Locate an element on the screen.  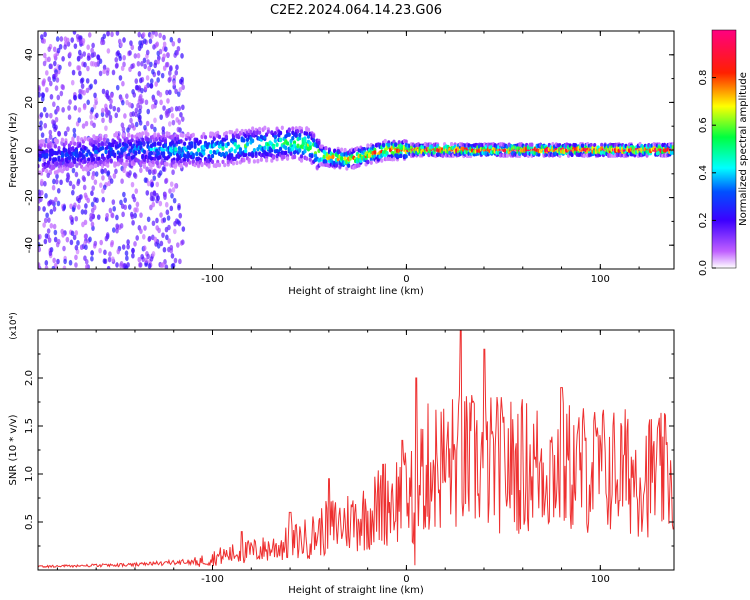
colorbar-ticks: 0.0 0.2 0.4 0.6 0.8 is located at coordinates (707, 173).